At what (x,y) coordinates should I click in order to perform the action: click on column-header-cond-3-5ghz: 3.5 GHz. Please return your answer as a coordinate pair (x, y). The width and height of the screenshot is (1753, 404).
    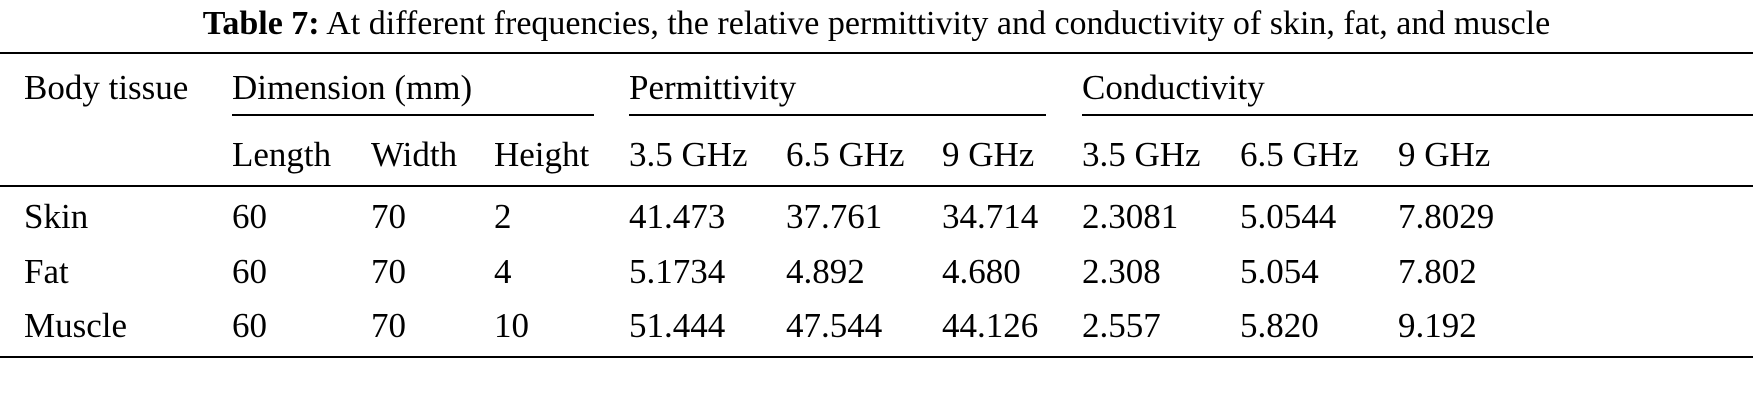
    Looking at the image, I should click on (1141, 154).